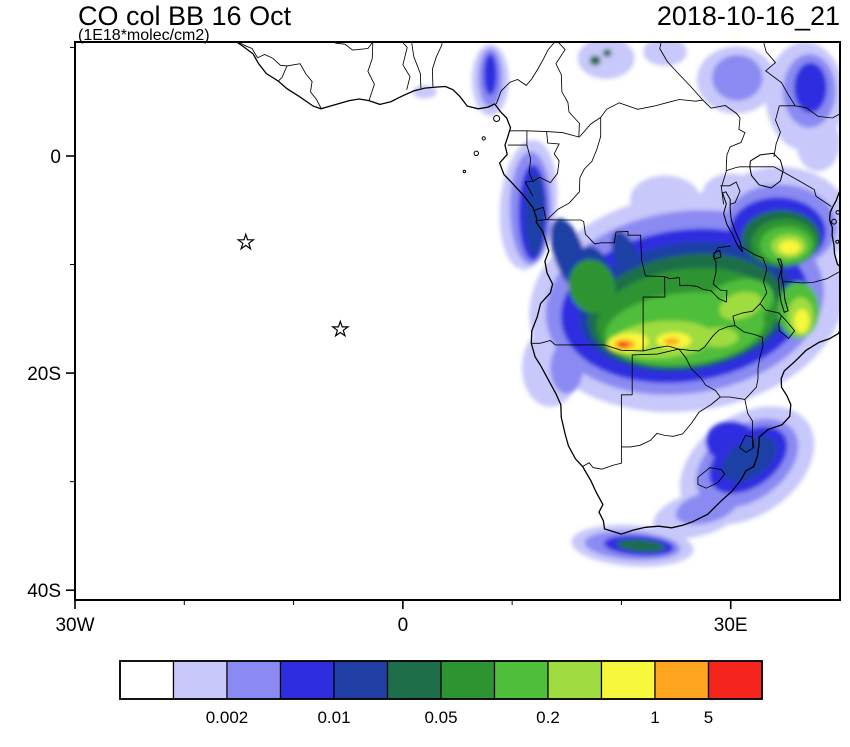 The height and width of the screenshot is (747, 850). Describe the element at coordinates (74, 625) in the screenshot. I see `x-axis-tick-label: 30W` at that location.